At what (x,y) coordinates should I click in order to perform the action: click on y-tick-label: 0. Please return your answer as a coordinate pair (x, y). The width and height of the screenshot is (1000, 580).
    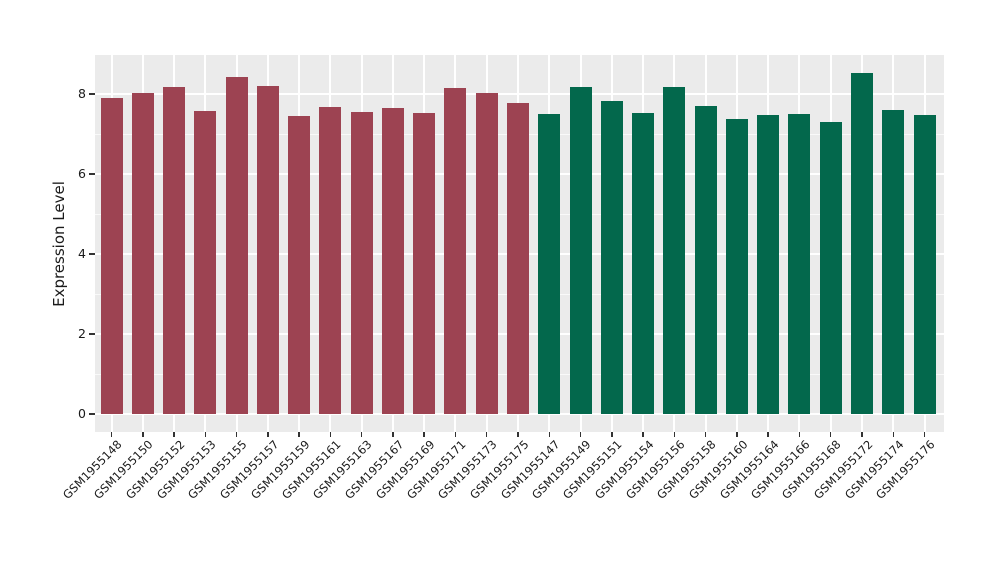
    Looking at the image, I should click on (82, 413).